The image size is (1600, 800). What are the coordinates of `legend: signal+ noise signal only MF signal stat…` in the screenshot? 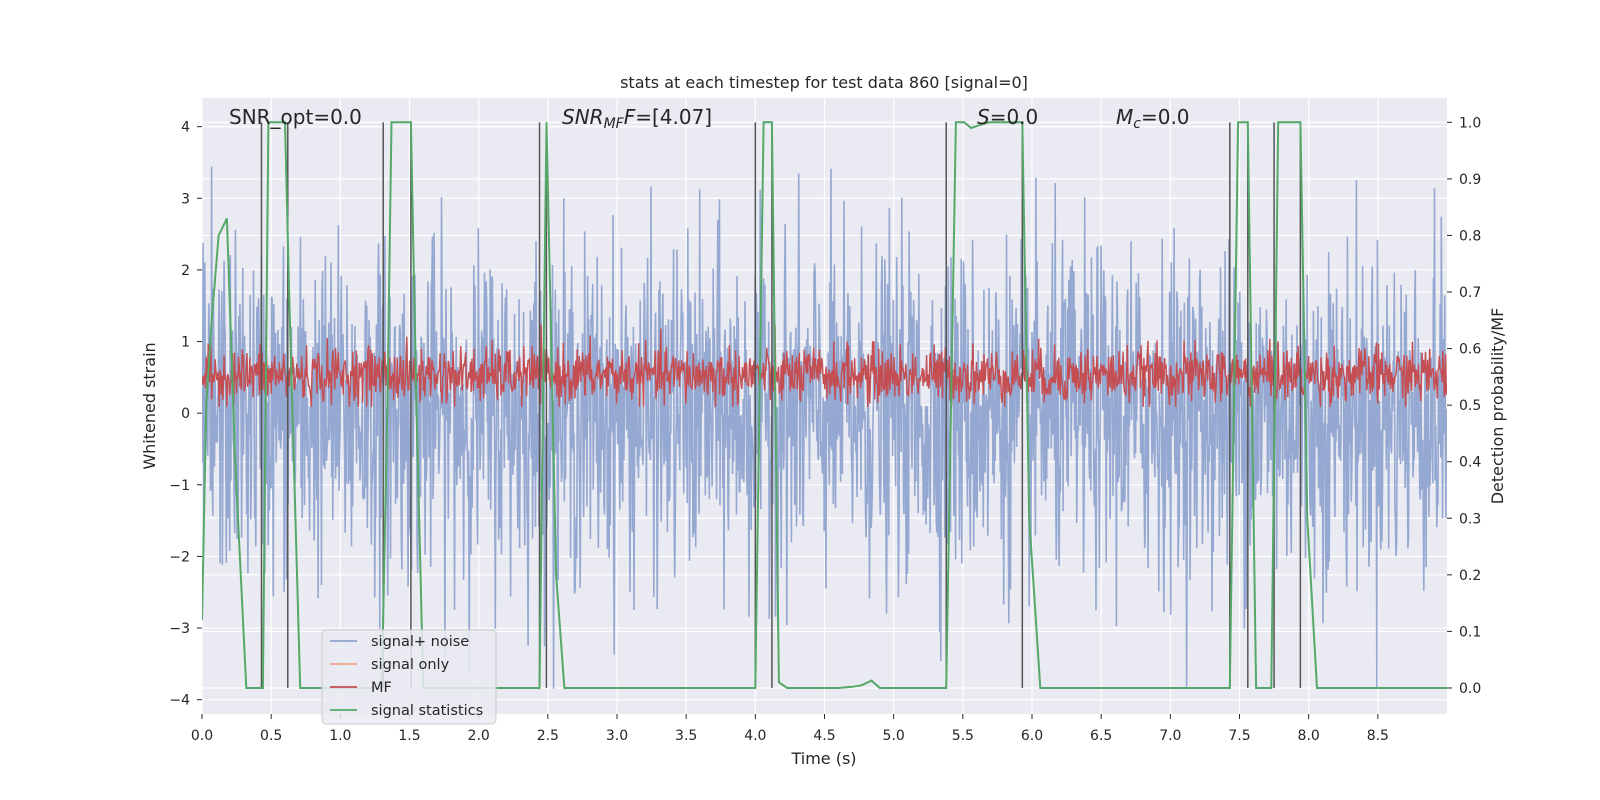 It's located at (409, 677).